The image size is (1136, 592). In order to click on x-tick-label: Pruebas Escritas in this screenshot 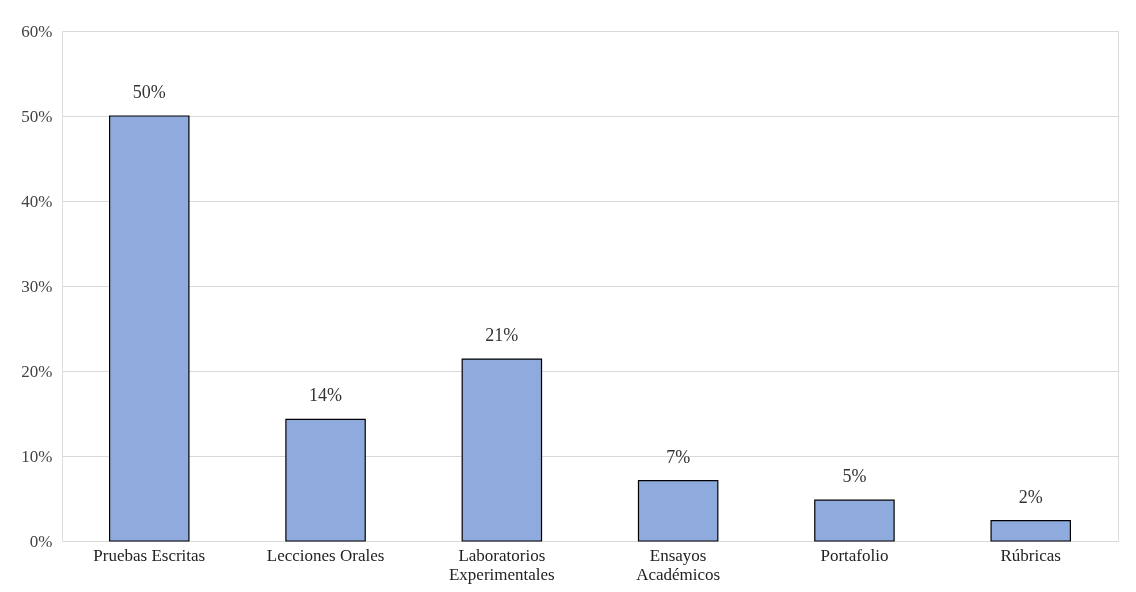, I will do `click(149, 555)`.